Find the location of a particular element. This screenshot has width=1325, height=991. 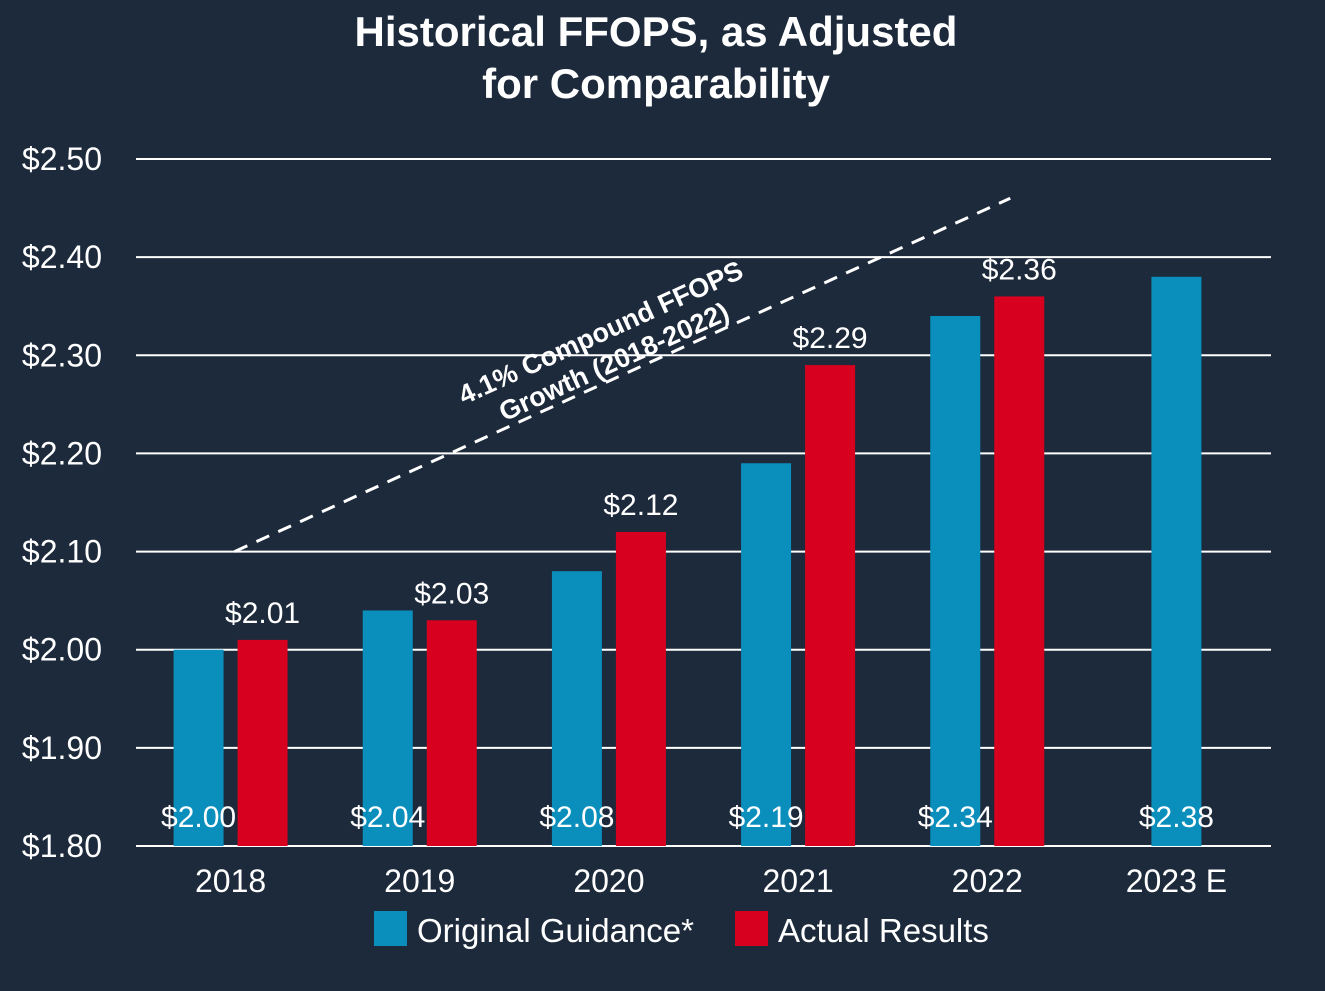

y-tick-label: $2.20 is located at coordinates (62, 453).